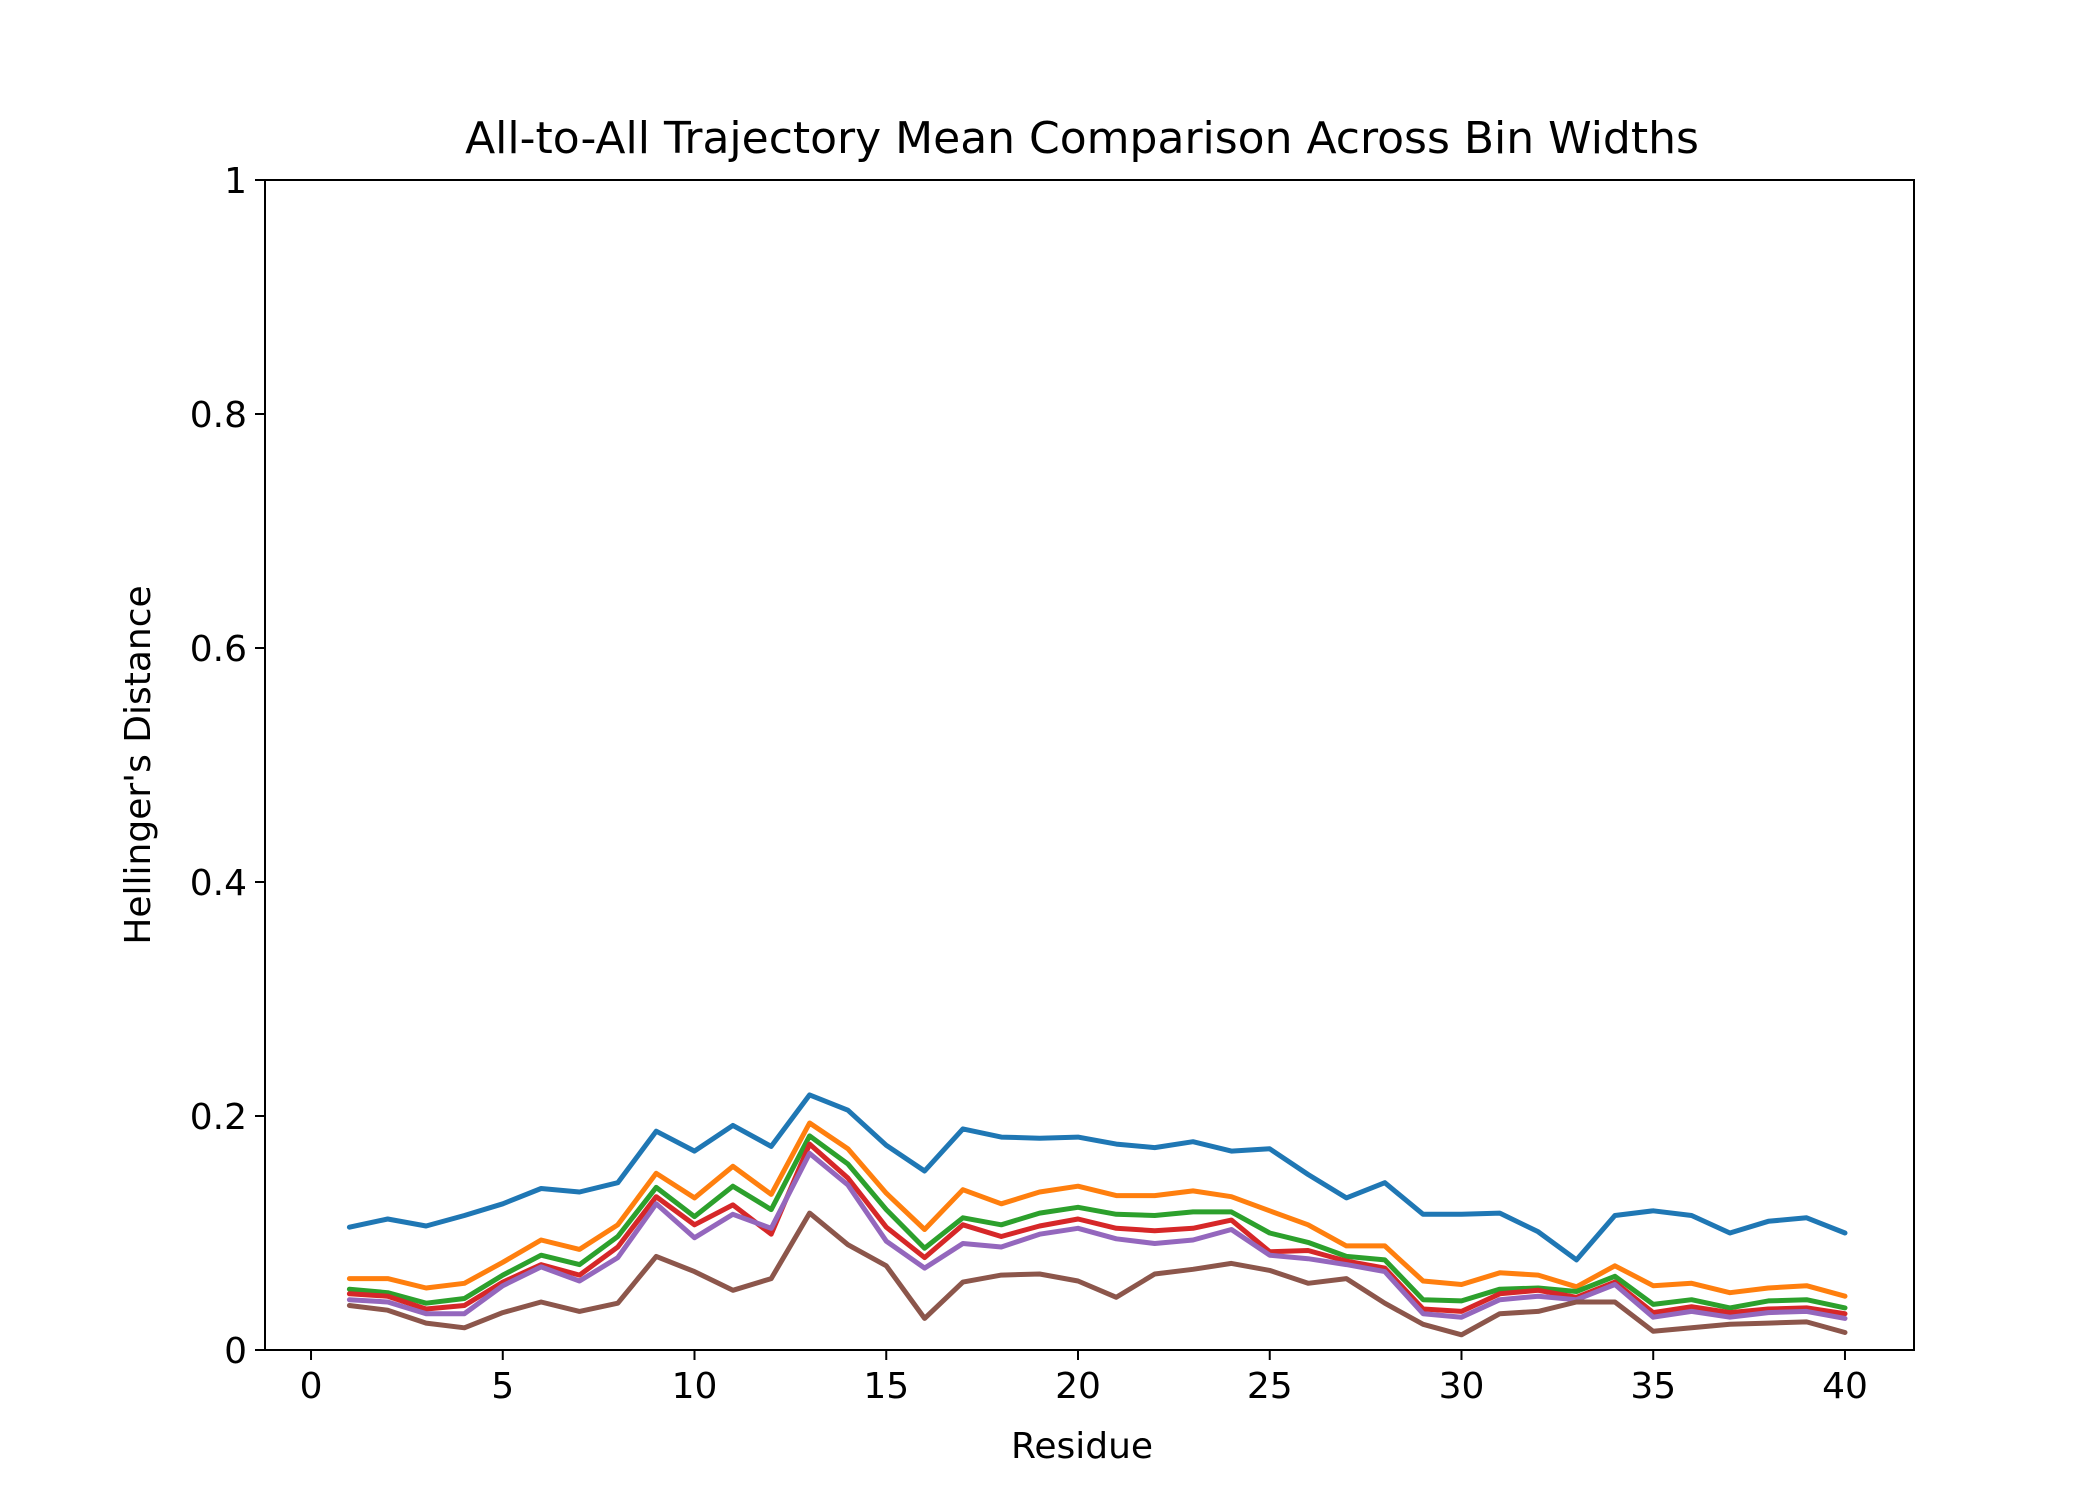 Image resolution: width=2100 pixels, height=1500 pixels. I want to click on x-tick-label: 0, so click(311, 1386).